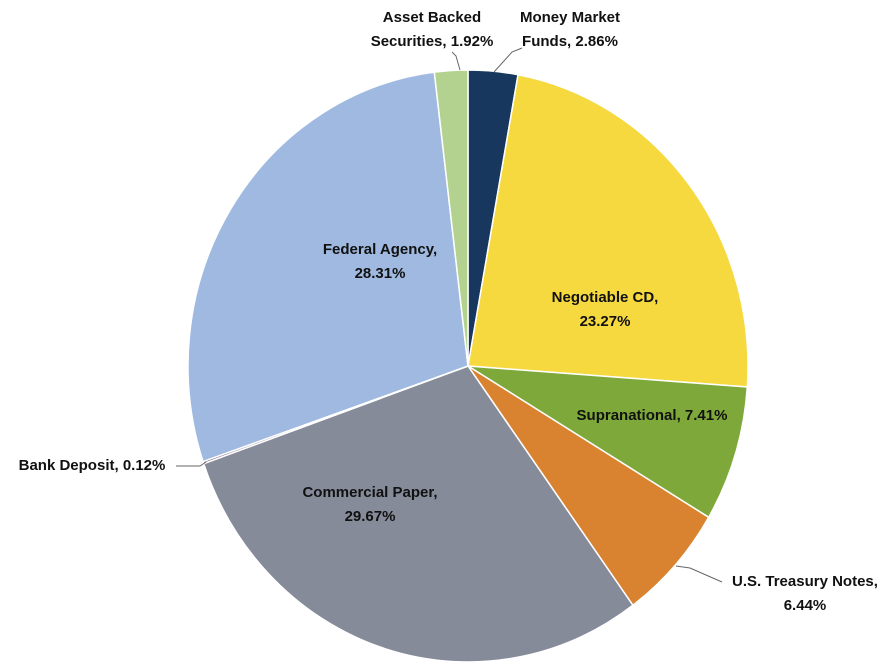 The image size is (886, 664). Describe the element at coordinates (370, 516) in the screenshot. I see `value-label: 29.67%` at that location.